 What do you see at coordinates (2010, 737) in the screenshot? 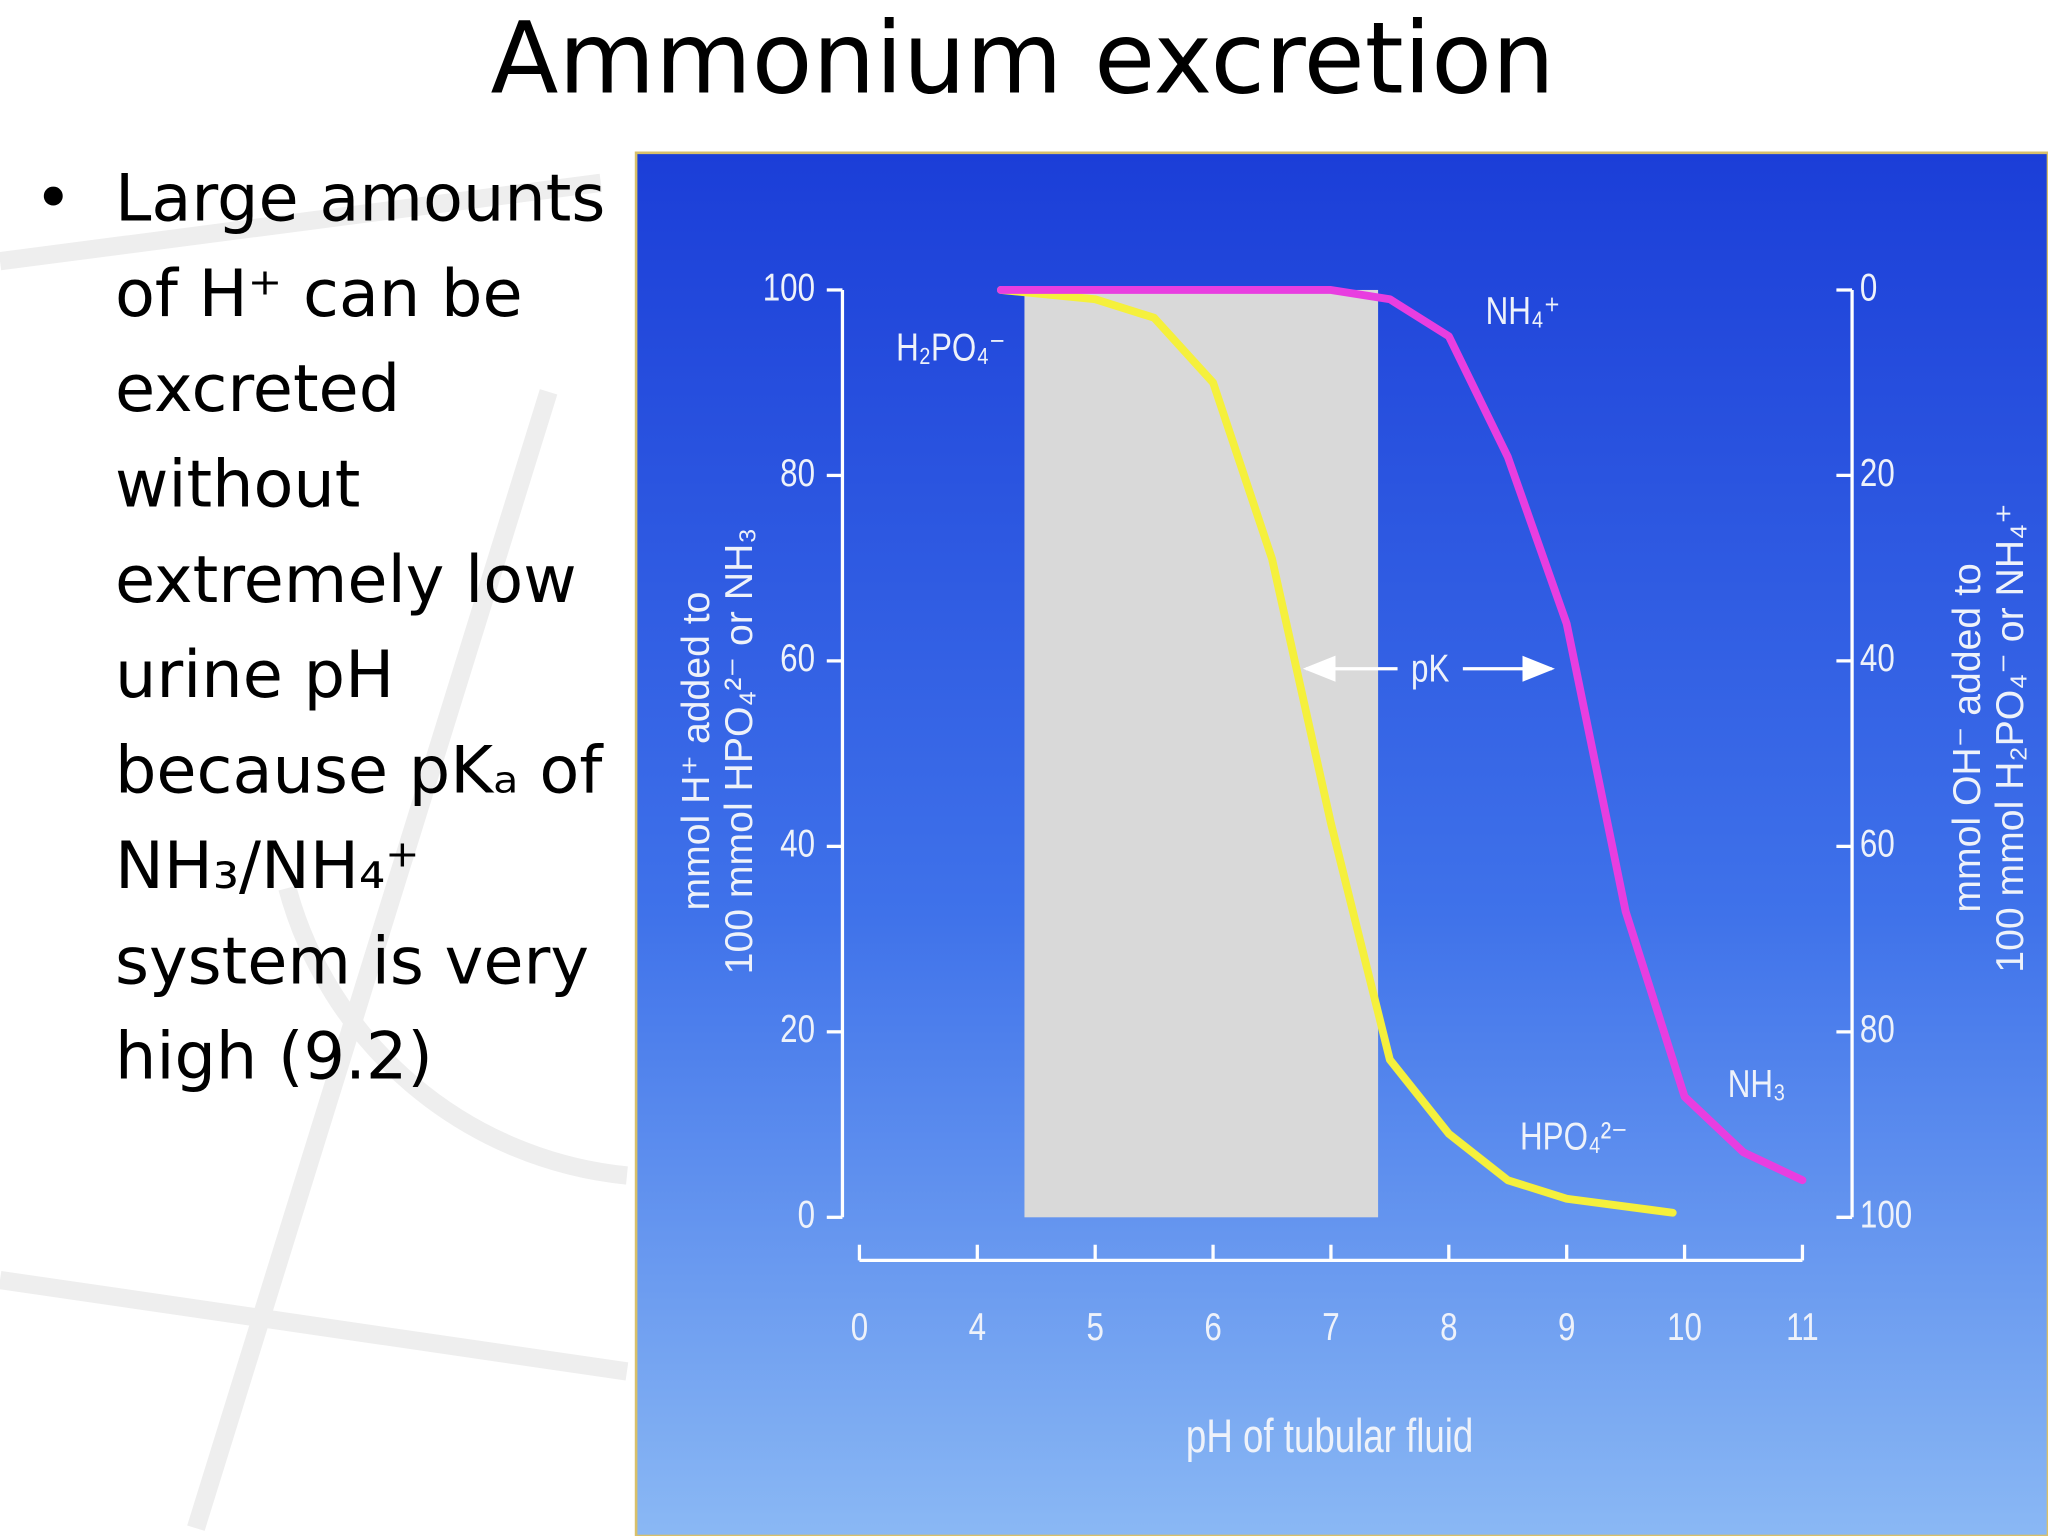
I see `y2-axis-label: 100 mmol H₂PO₄⁻ or NH₄⁺` at bounding box center [2010, 737].